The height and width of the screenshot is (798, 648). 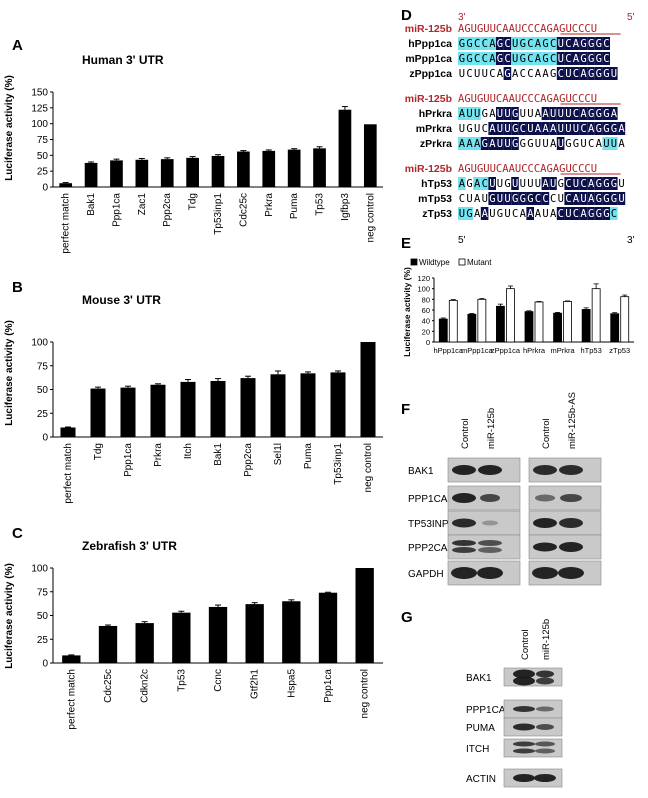 I want to click on y-tick-label: 75, so click(x=43, y=140).